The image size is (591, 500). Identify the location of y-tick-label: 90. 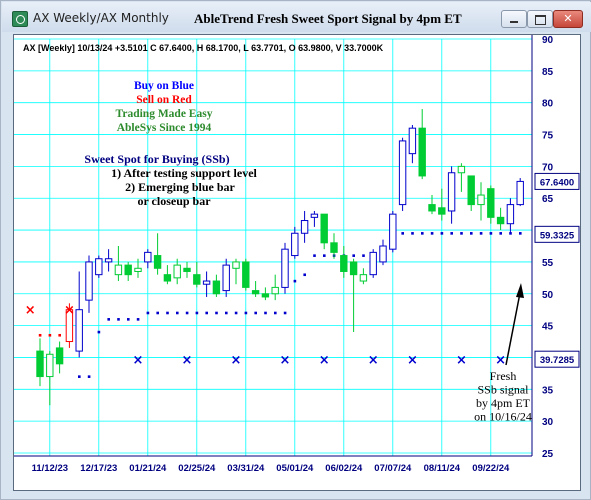
(548, 40).